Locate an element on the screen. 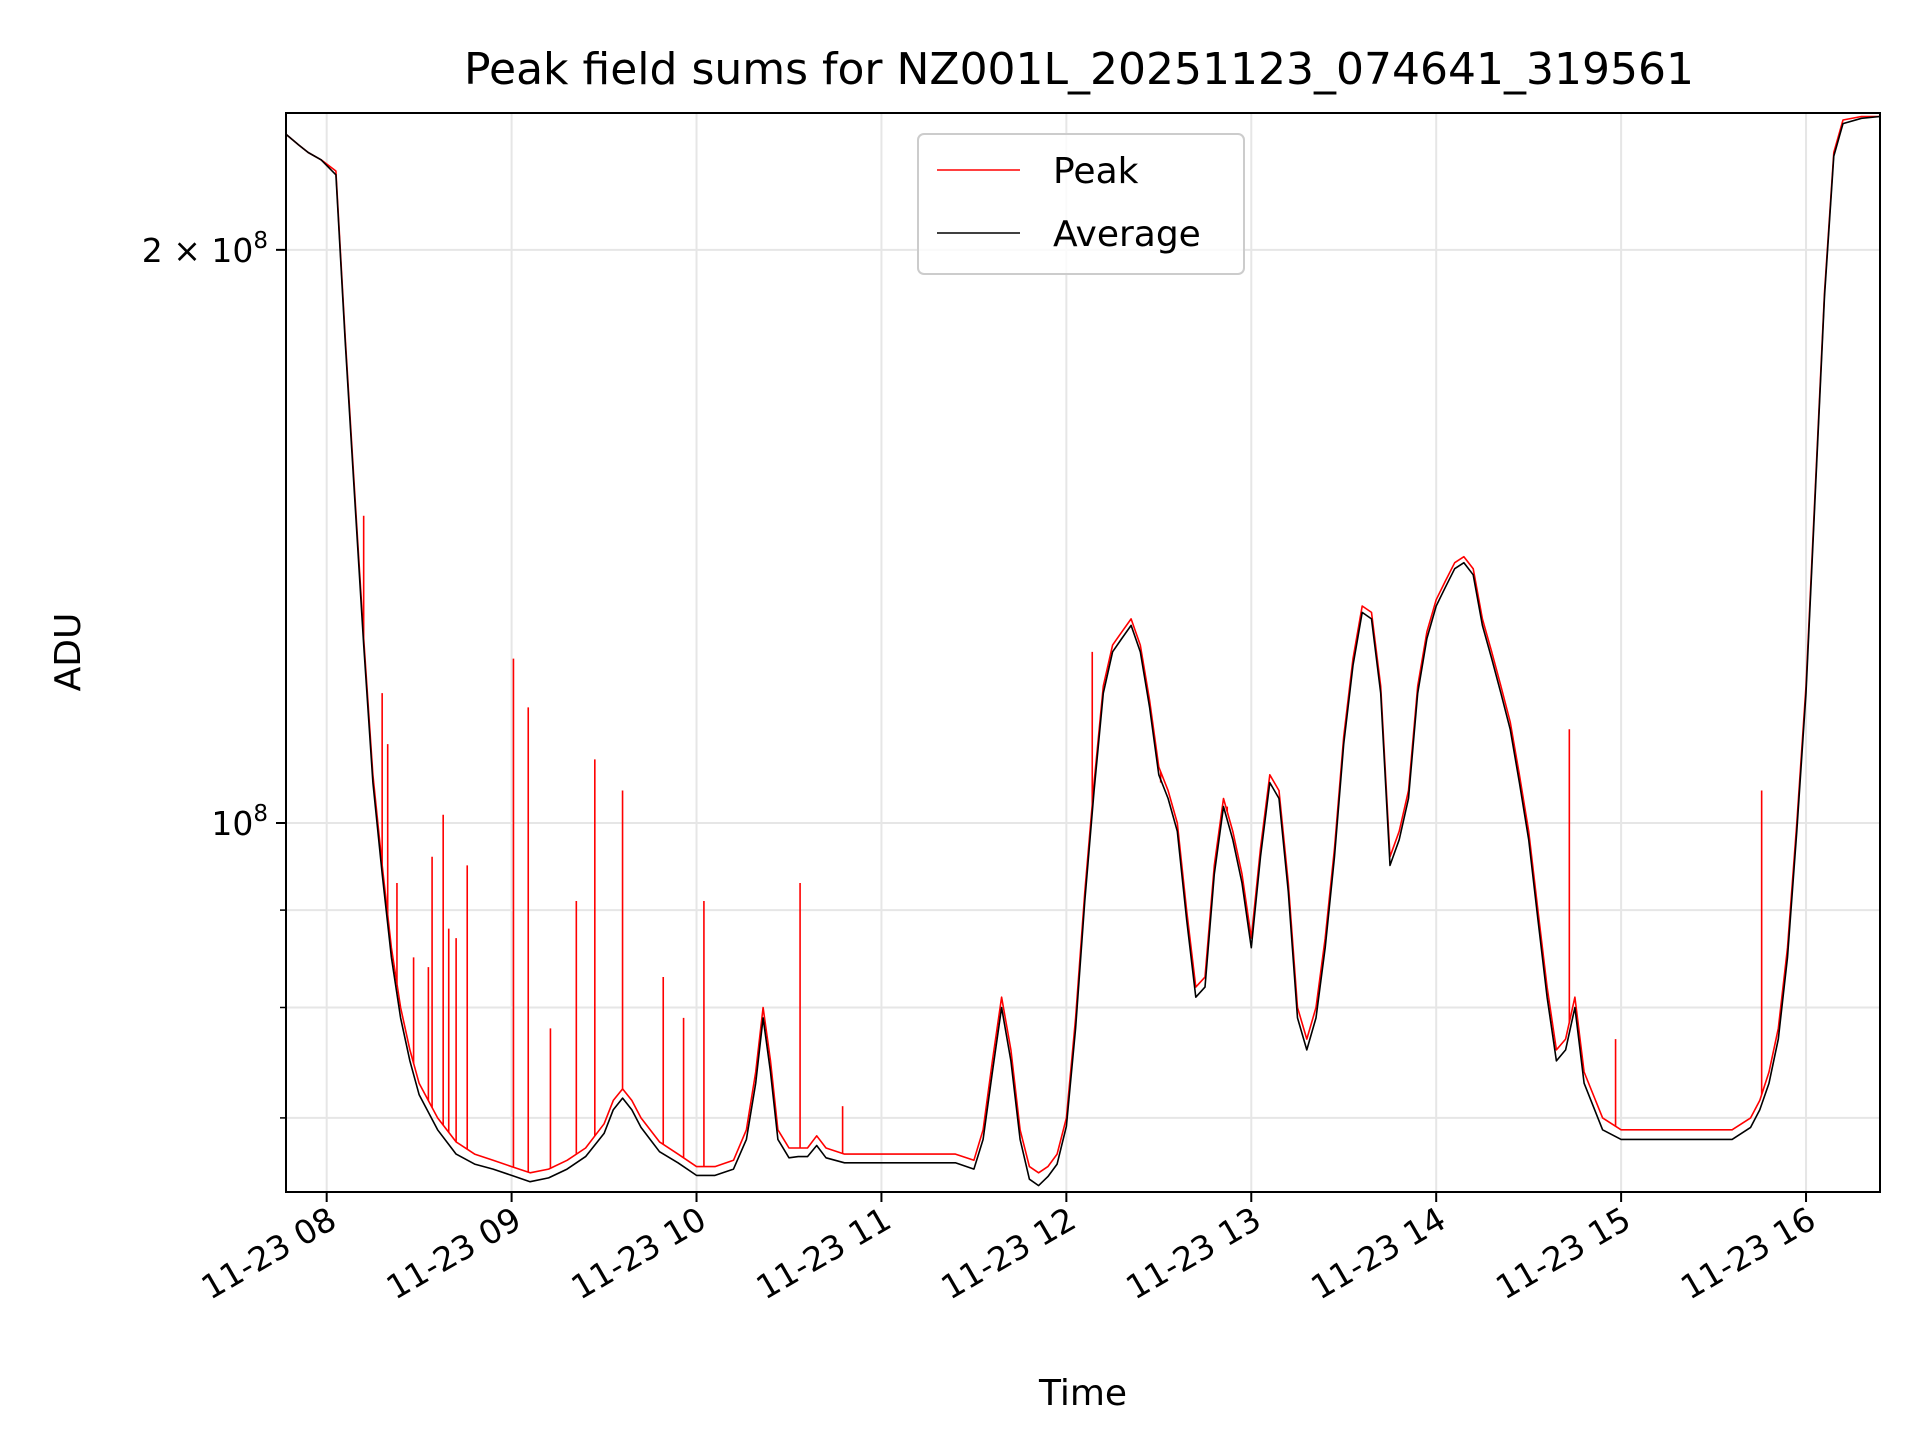 The width and height of the screenshot is (1920, 1440). y-tick-label: 2 × 108 is located at coordinates (205, 249).